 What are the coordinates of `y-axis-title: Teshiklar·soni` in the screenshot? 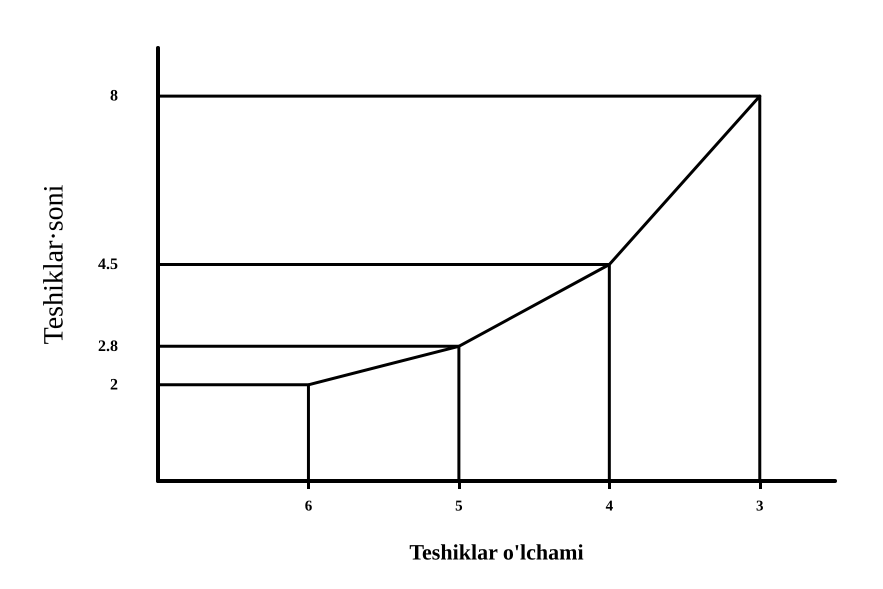 It's located at (54, 264).